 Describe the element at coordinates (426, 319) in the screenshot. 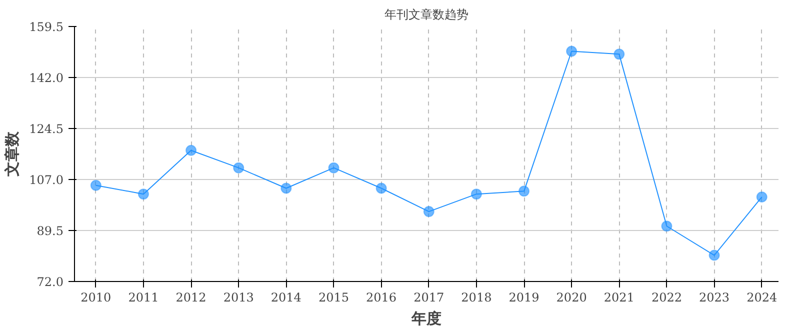

I see `x-axis-title: 年度` at that location.